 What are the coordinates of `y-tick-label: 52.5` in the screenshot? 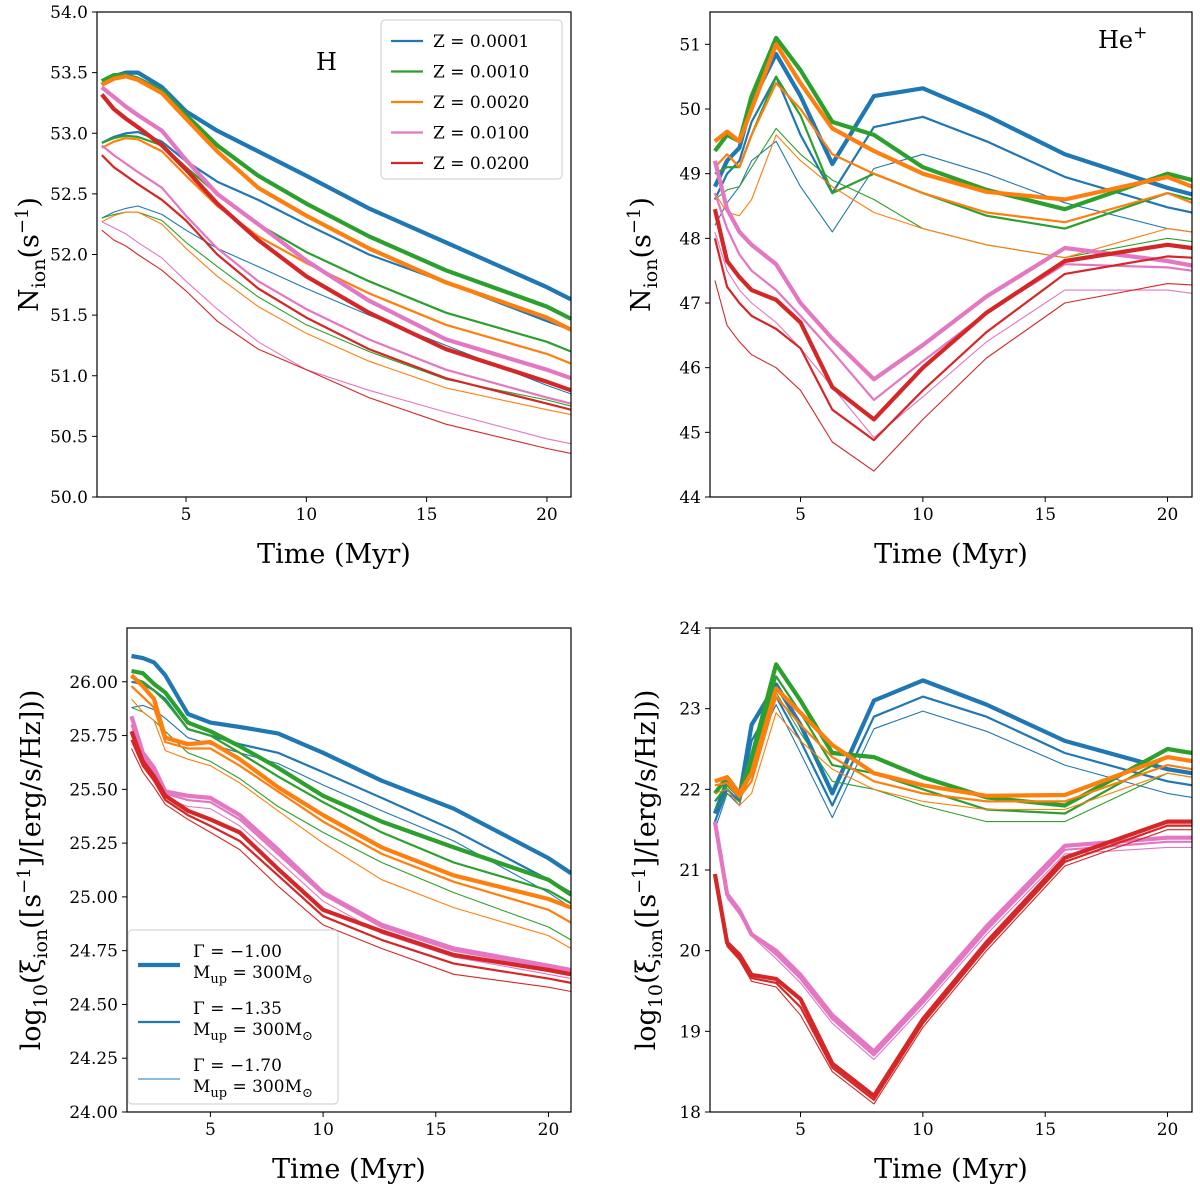 It's located at (69, 195).